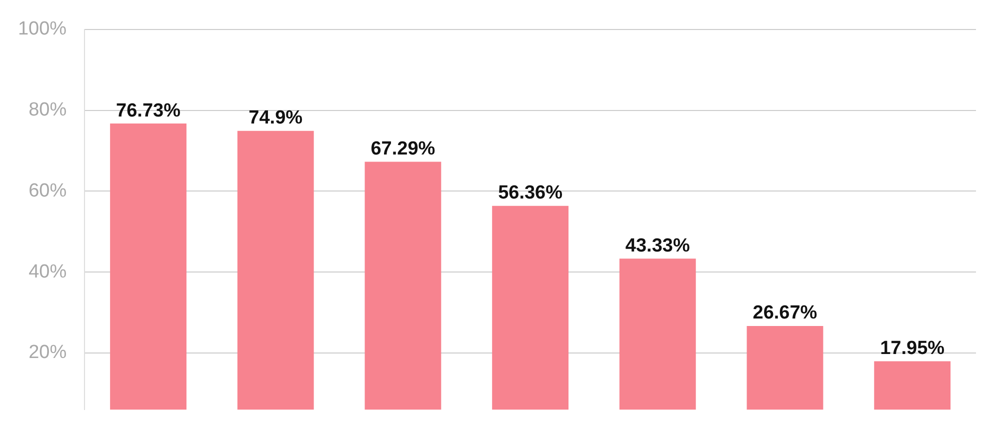  What do you see at coordinates (275, 118) in the screenshot?
I see `data-label: 74.9%` at bounding box center [275, 118].